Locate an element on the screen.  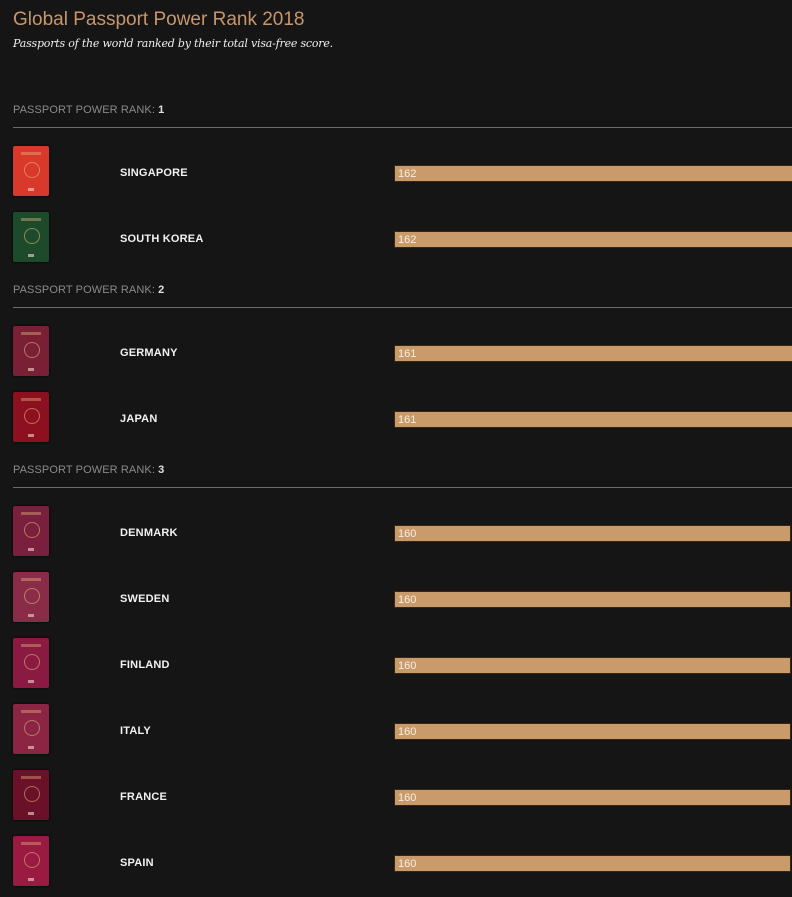
country-name: SPAIN is located at coordinates (137, 863).